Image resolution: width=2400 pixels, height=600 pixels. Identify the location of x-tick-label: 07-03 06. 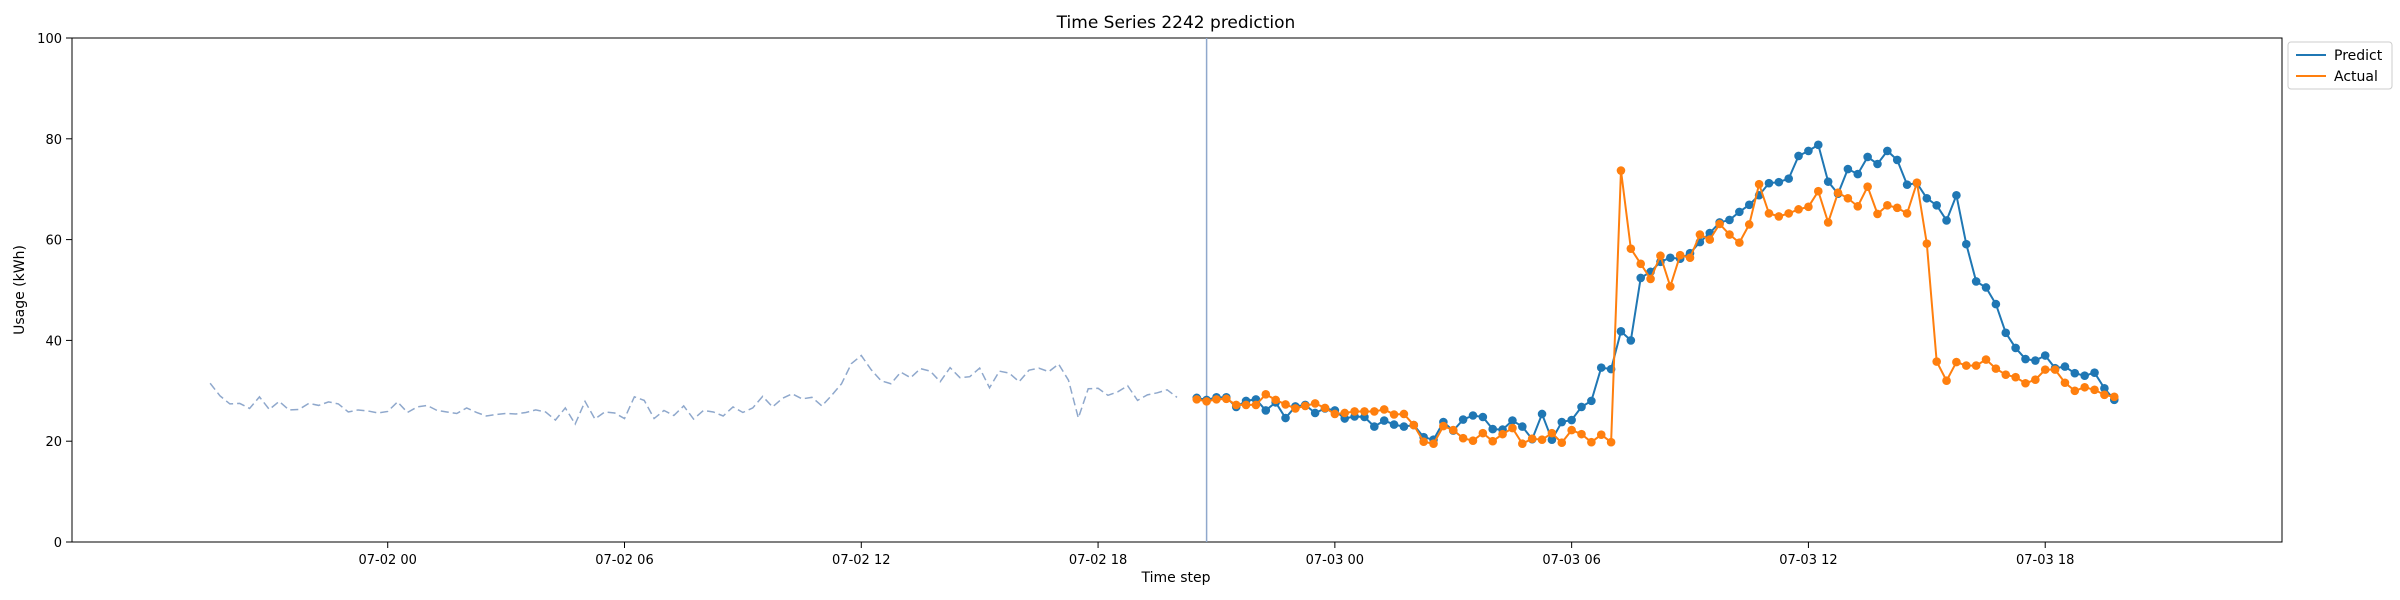
(1571, 560).